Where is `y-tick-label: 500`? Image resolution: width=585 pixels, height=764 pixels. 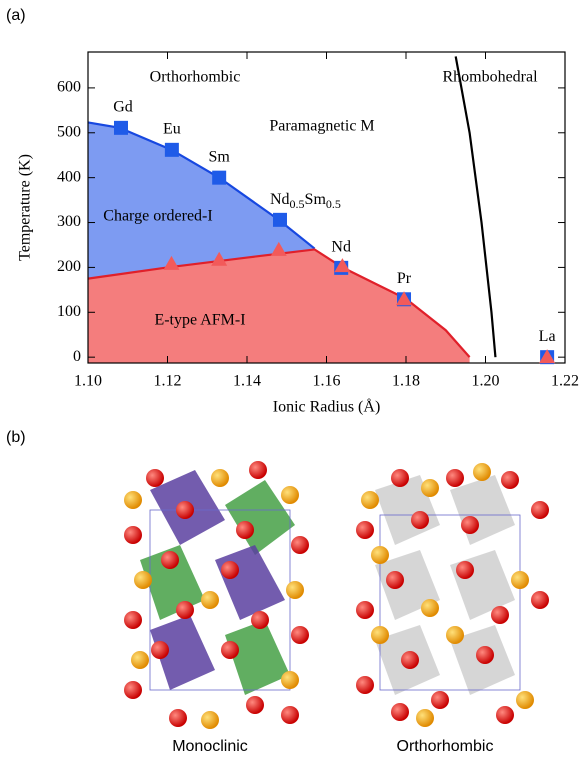
y-tick-label: 500 is located at coordinates (69, 131).